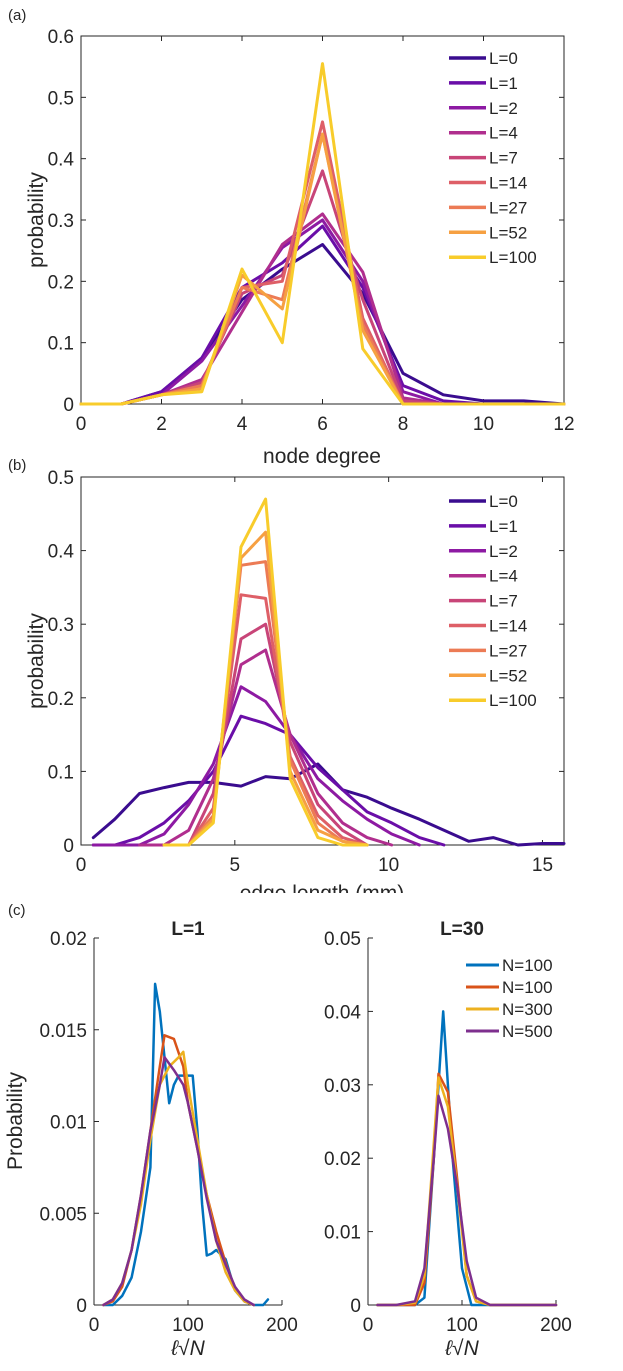 The height and width of the screenshot is (1371, 623). What do you see at coordinates (322, 456) in the screenshot?
I see `x-axis-label-a: node degree` at bounding box center [322, 456].